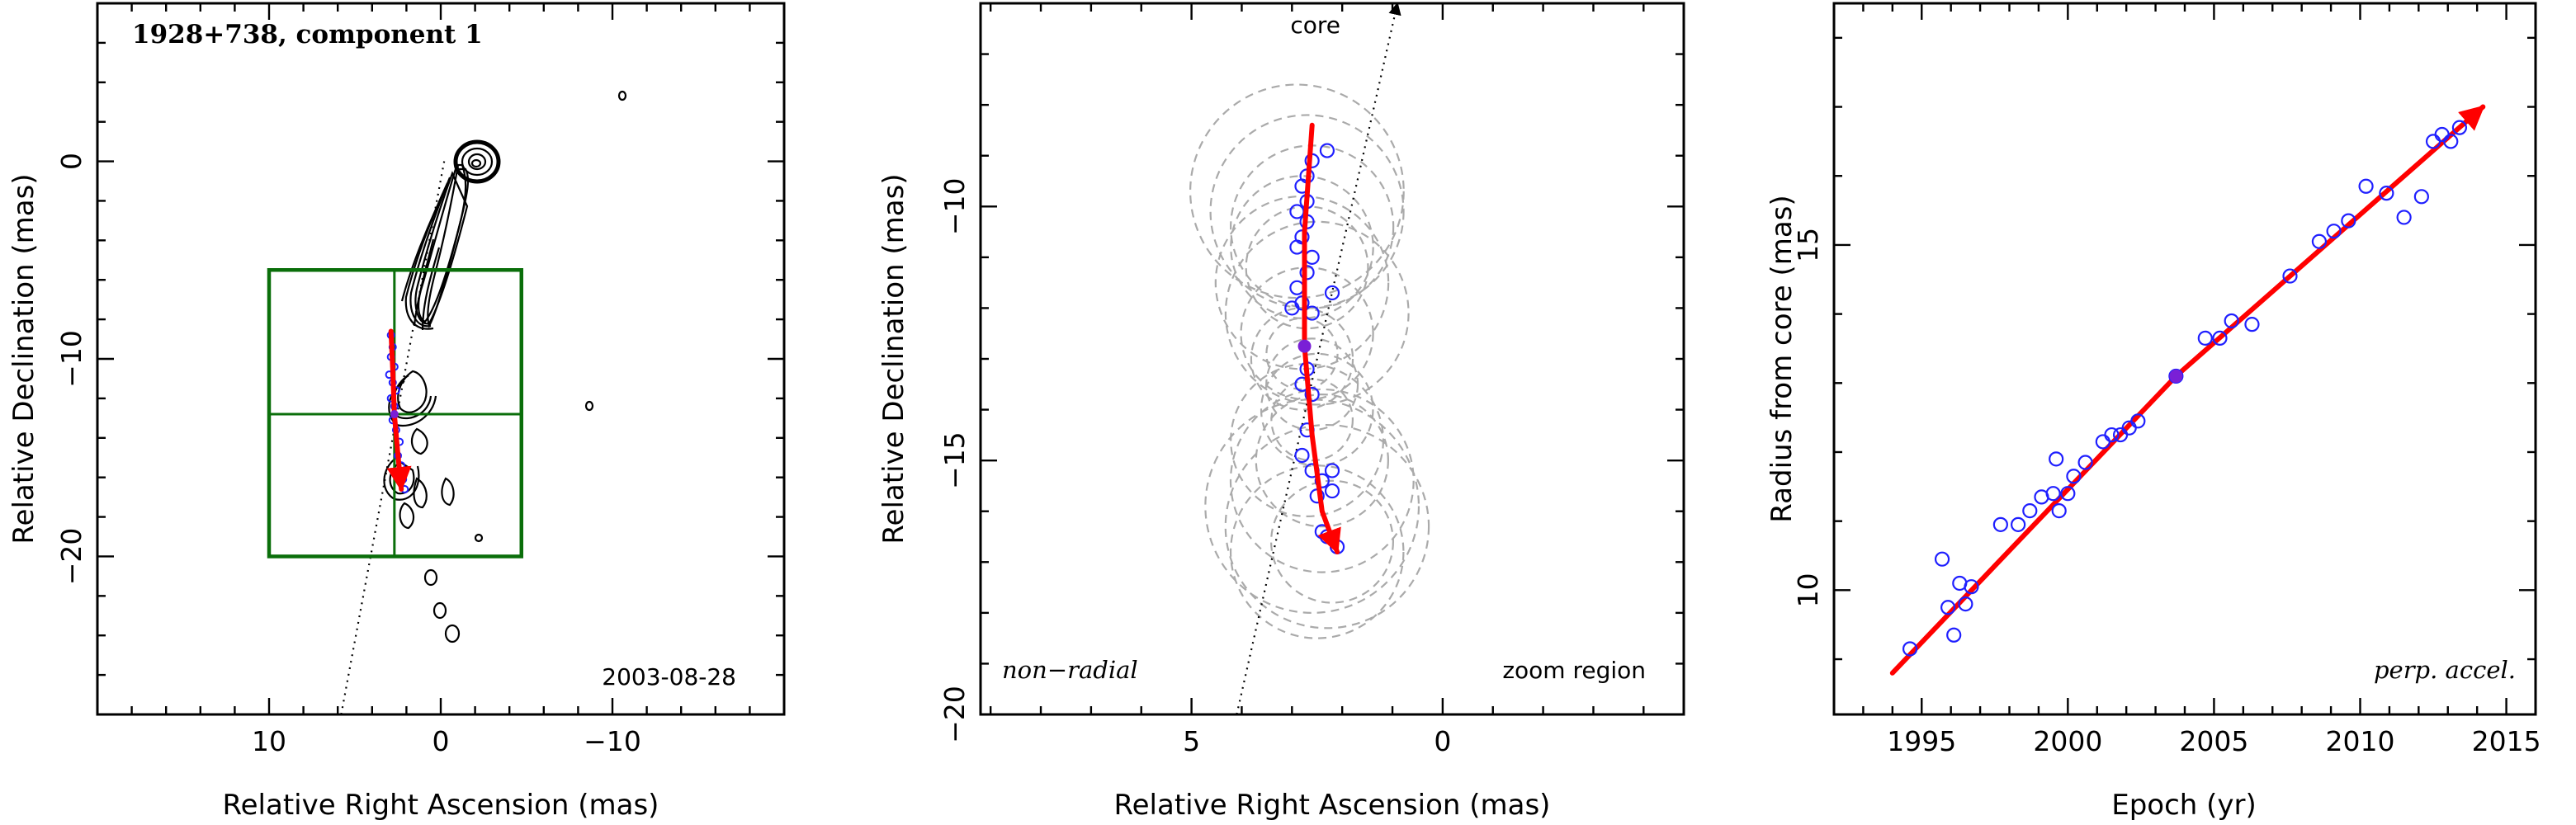 This screenshot has width=2576, height=825. I want to click on middle-component-track, so click(1321, 338).